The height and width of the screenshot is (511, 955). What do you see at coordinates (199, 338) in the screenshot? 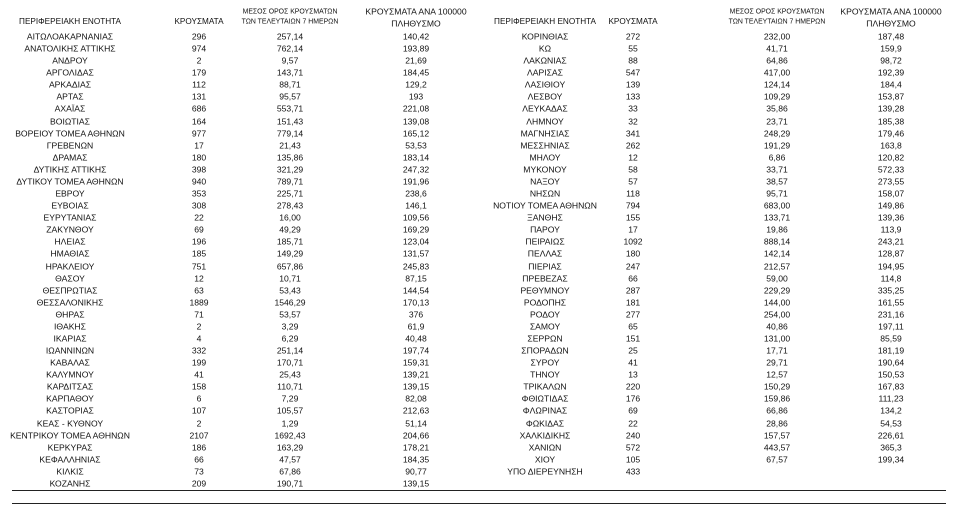
I see `cell-value: 4` at bounding box center [199, 338].